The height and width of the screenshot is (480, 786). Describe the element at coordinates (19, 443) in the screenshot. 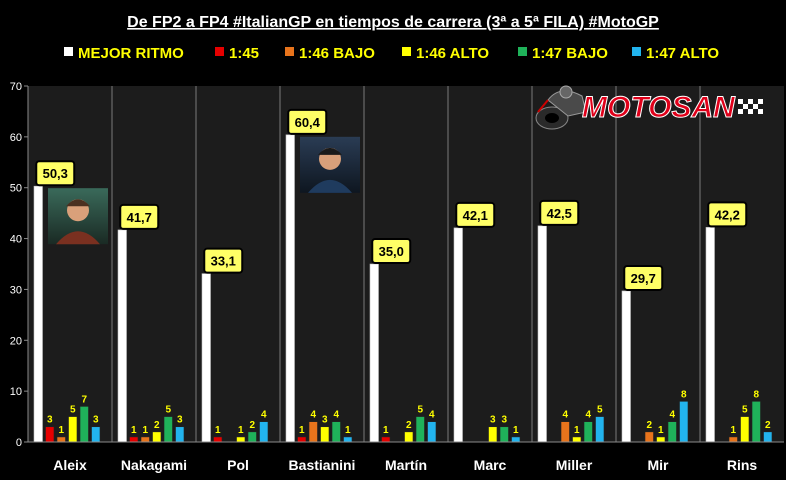

I see `y-tick-label: 0` at that location.